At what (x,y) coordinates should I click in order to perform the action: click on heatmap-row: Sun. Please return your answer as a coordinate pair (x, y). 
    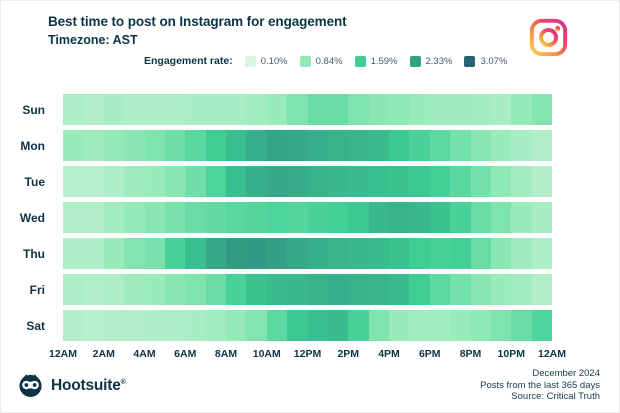
    Looking at the image, I should click on (310, 109).